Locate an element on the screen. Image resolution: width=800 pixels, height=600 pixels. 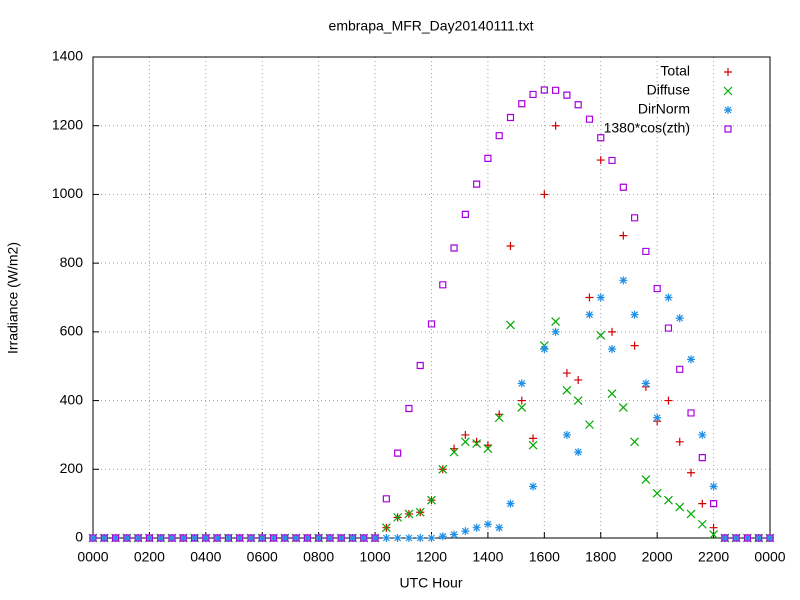
x-tick-label: 2200 is located at coordinates (713, 557).